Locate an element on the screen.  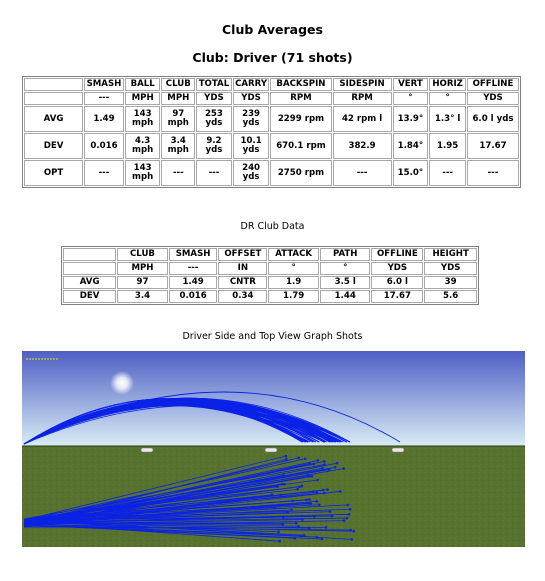
table-cell: 39 is located at coordinates (450, 282).